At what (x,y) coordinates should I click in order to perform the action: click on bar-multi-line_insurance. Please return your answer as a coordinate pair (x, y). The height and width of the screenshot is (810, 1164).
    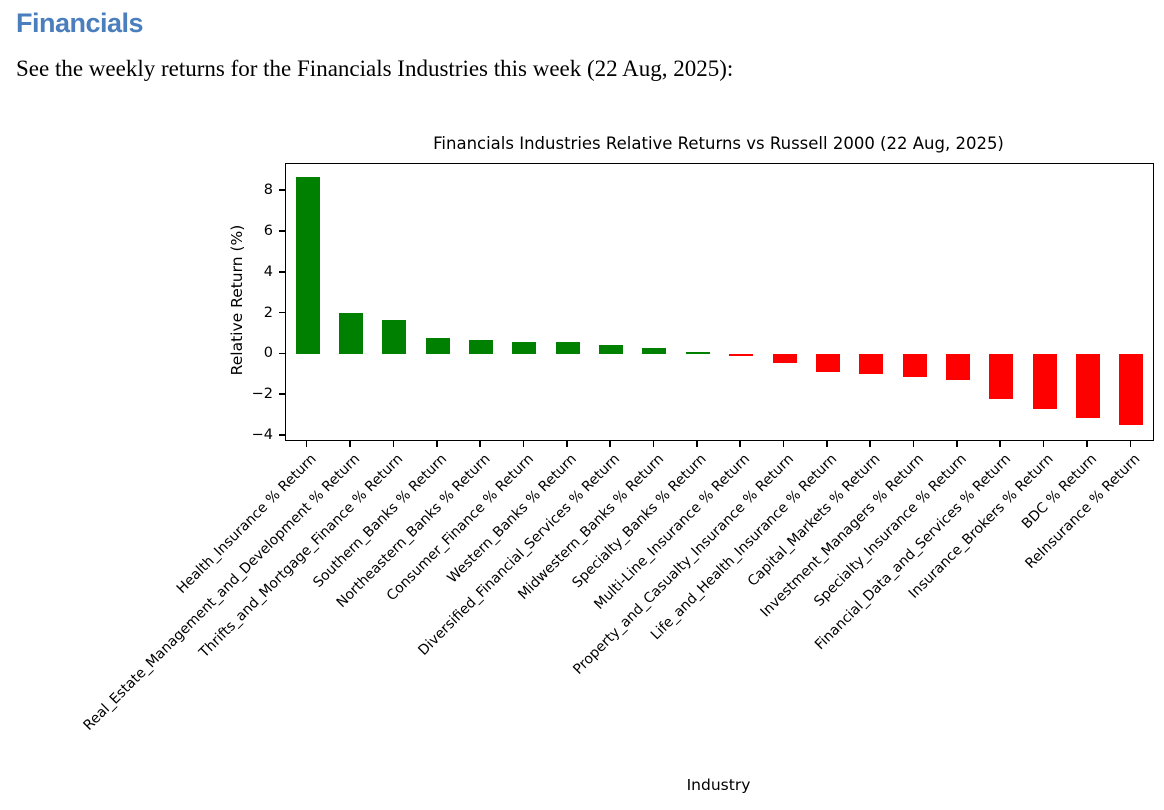
    Looking at the image, I should click on (741, 355).